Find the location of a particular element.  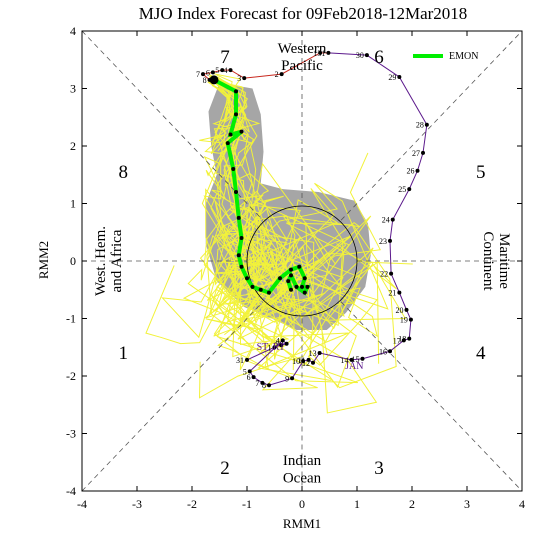

x-axis-label: RMM1 is located at coordinates (302, 523).